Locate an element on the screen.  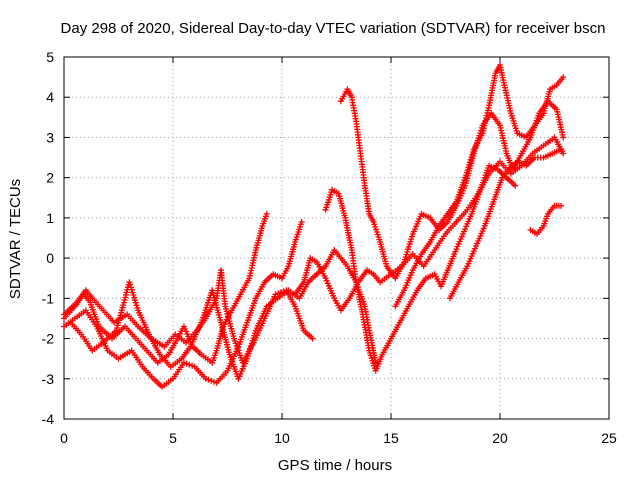
x-tick-label: 20 is located at coordinates (500, 438).